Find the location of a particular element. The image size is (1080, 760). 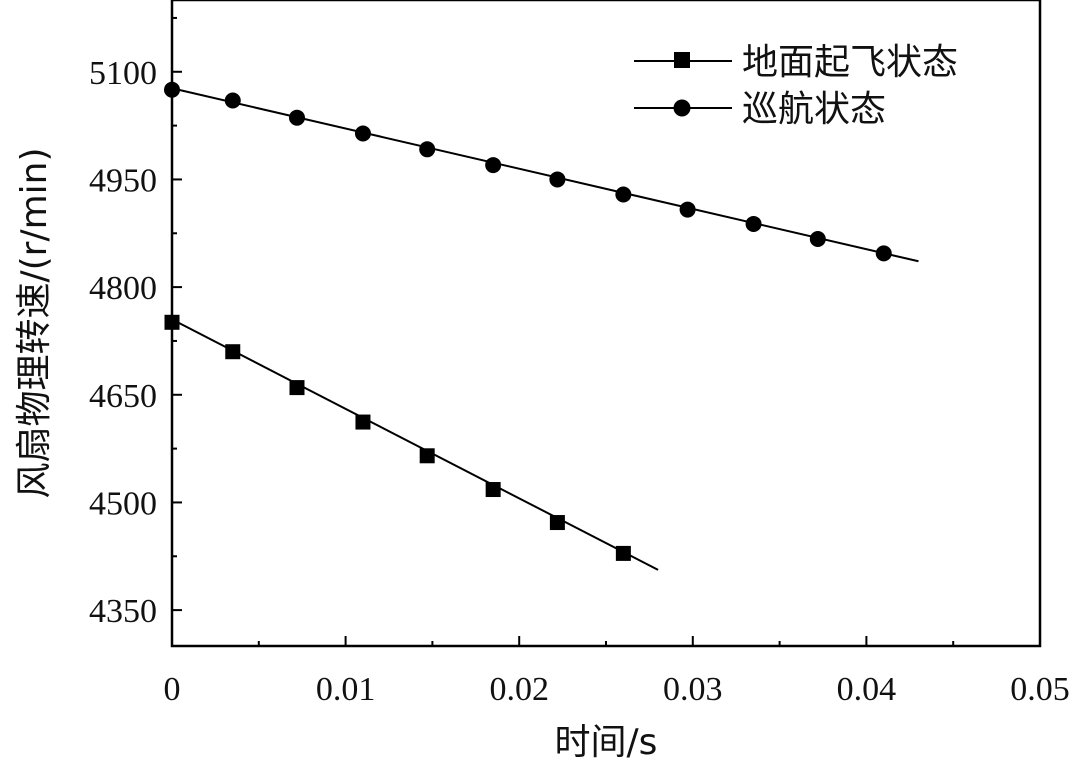

x-tick-label: 0.02 is located at coordinates (519, 689).